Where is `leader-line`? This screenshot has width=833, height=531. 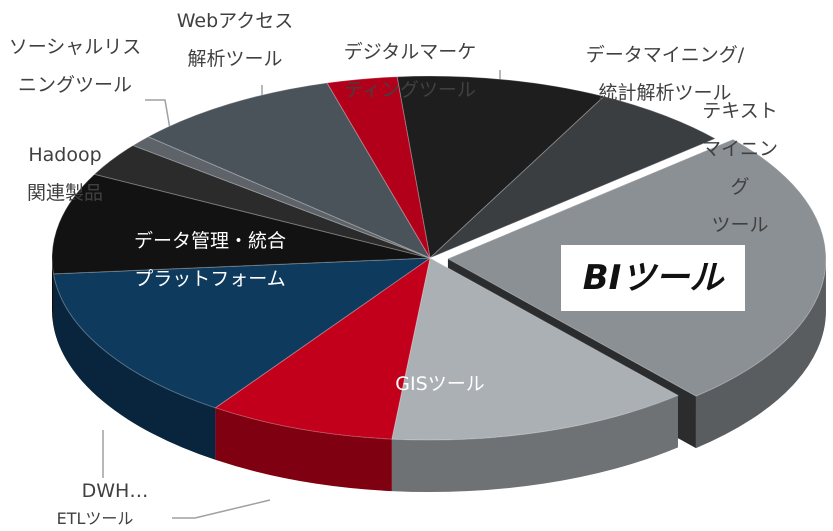 leader-line is located at coordinates (221, 509).